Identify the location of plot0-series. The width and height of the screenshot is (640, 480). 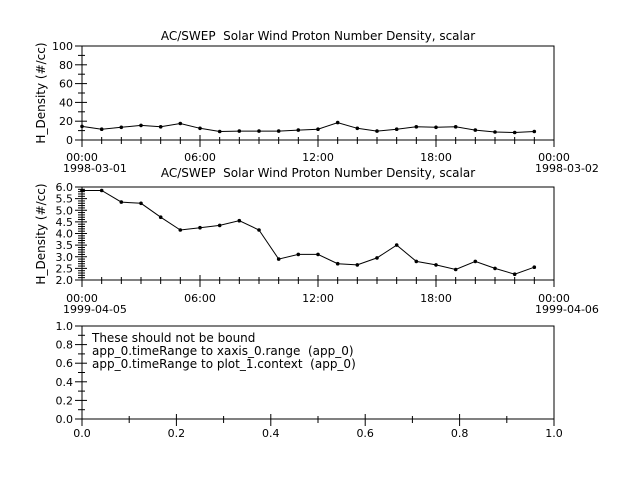
(308, 127).